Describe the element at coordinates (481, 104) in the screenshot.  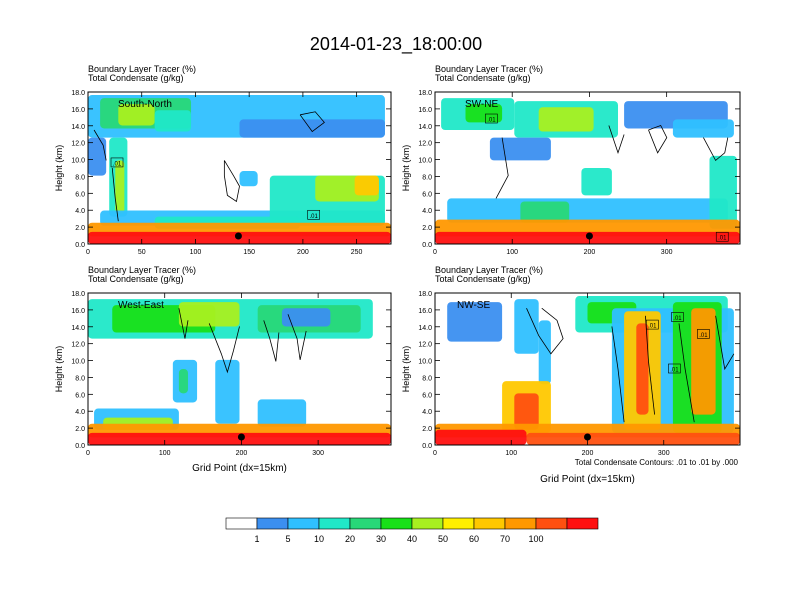
I see `panel-name: SW-NE` at that location.